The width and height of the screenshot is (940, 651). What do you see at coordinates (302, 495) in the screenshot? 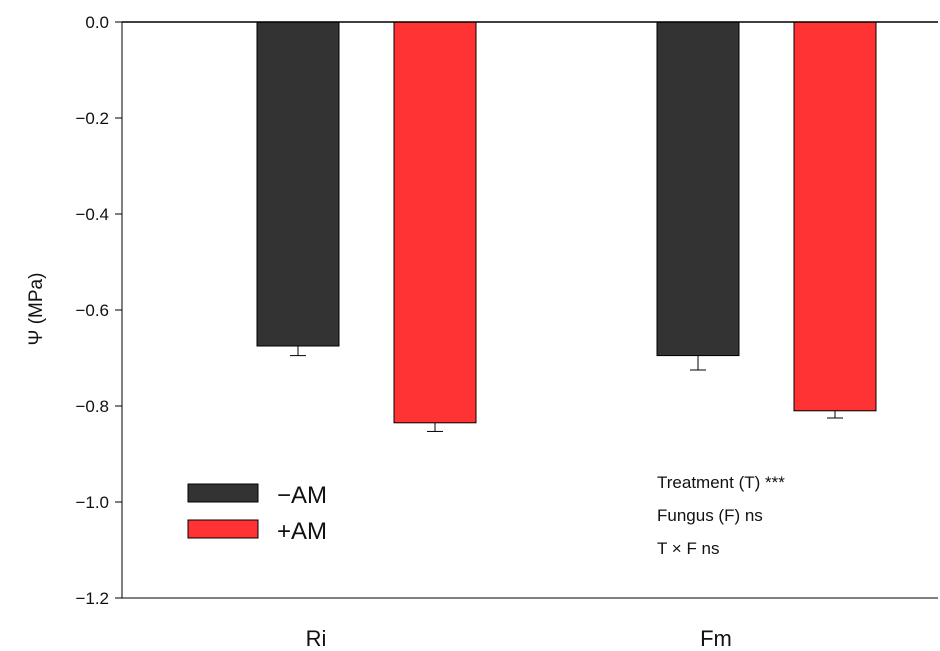
I see `legend-label-minus-am: −AM` at bounding box center [302, 495].